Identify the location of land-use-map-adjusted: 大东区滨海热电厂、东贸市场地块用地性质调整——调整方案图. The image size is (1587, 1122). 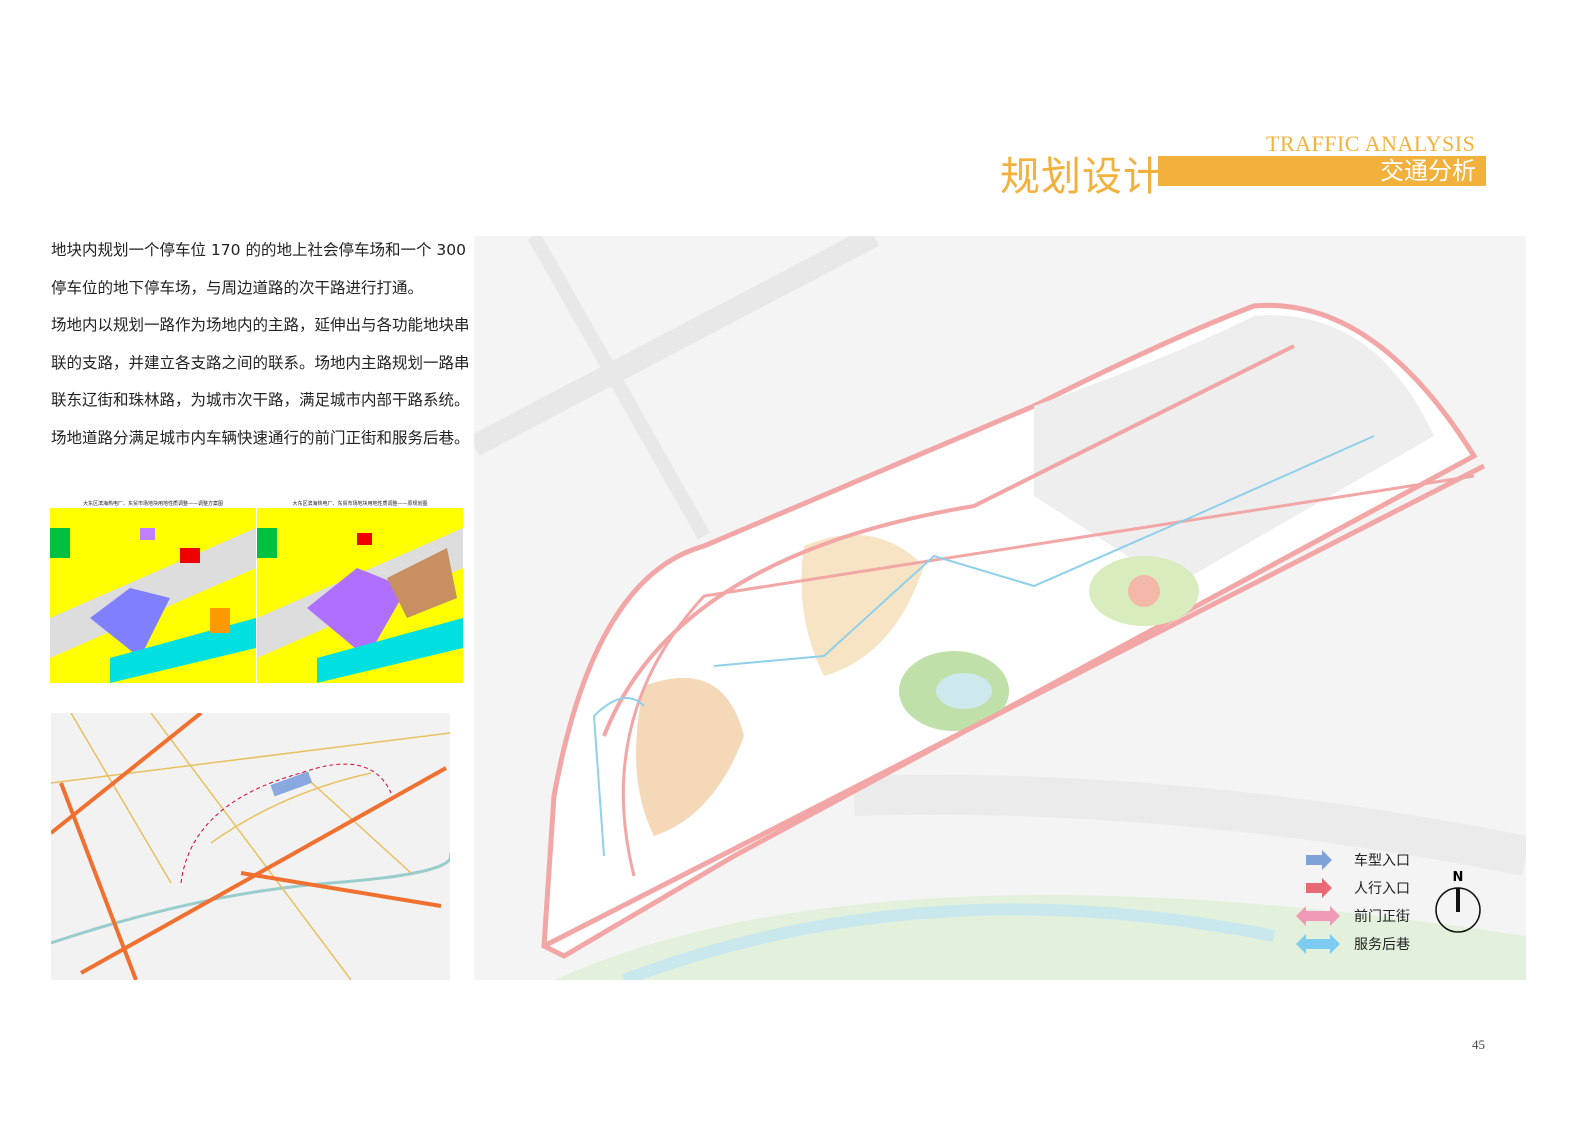
(153, 598).